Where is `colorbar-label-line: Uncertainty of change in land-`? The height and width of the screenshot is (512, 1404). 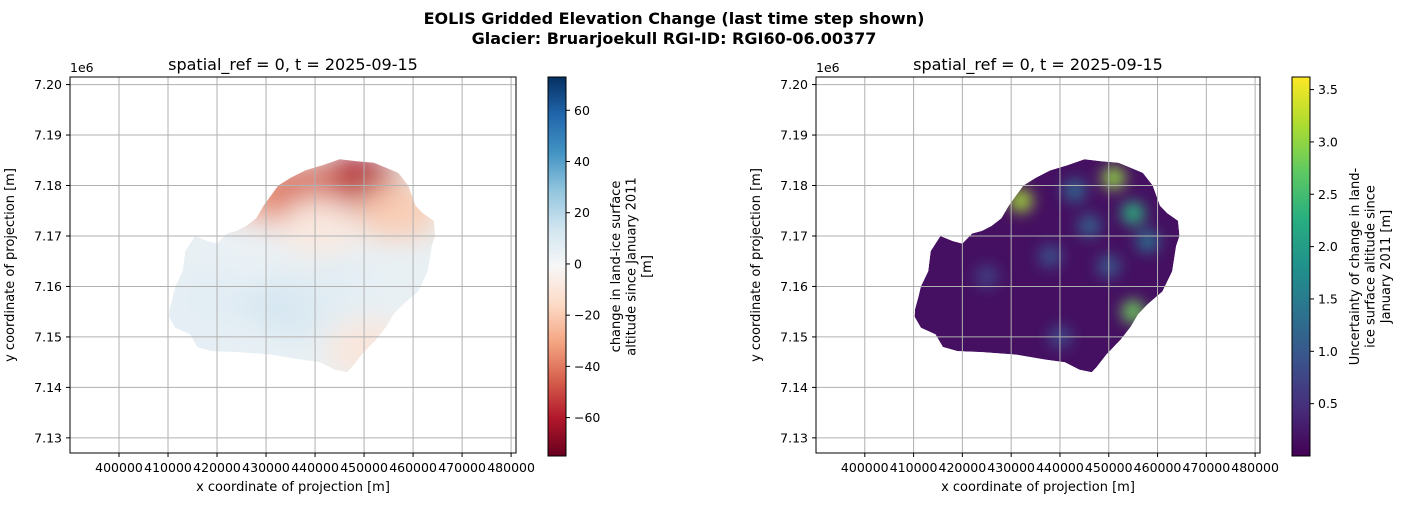
colorbar-label-line: Uncertainty of change in land- is located at coordinates (1355, 266).